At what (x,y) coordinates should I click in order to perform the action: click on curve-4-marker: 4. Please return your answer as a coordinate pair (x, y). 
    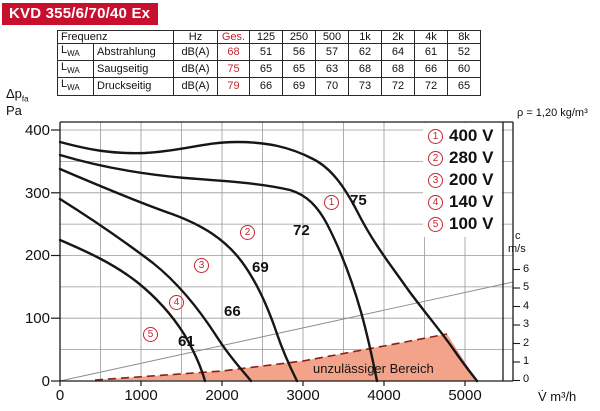
    Looking at the image, I should click on (176, 302).